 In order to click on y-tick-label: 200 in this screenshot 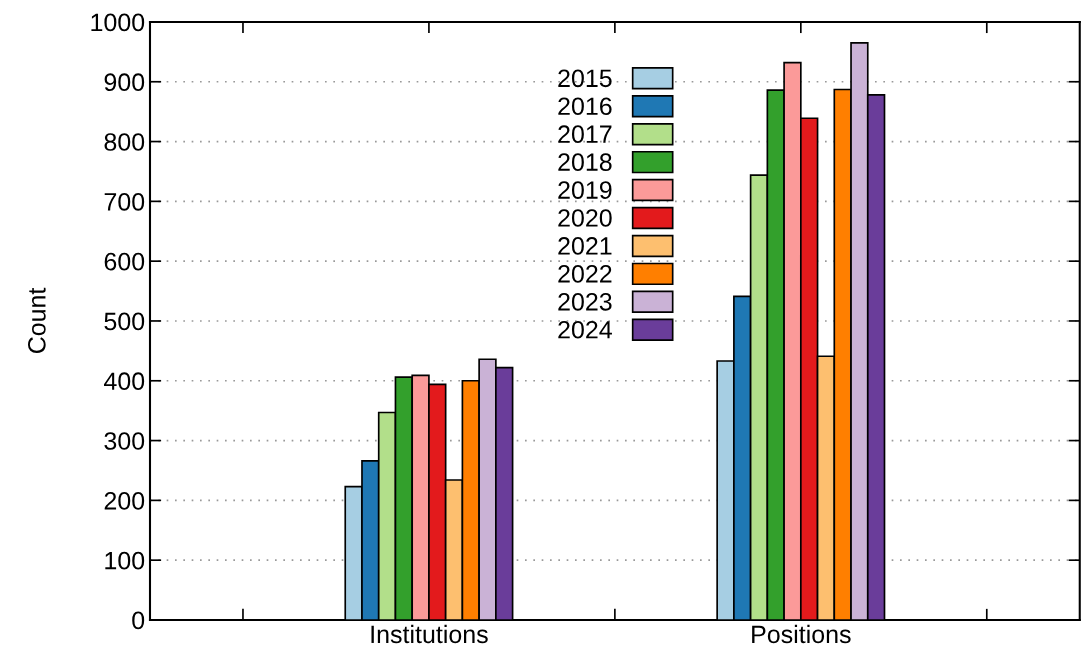, I will do `click(124, 500)`.